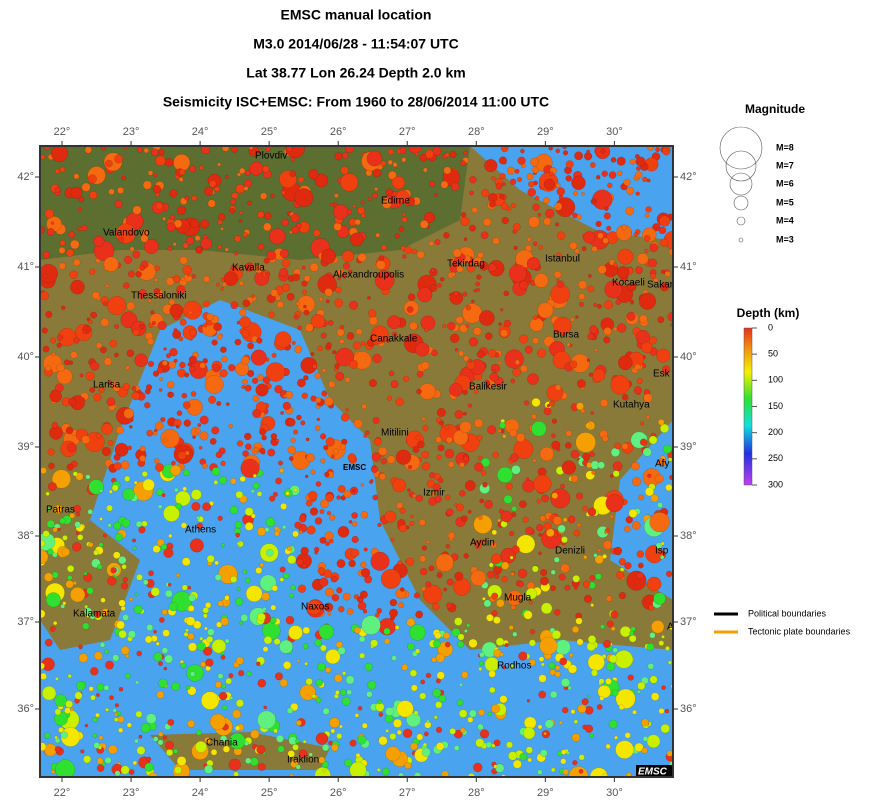 The image size is (873, 807). What do you see at coordinates (614, 132) in the screenshot?
I see `lon-tick-label: 30°` at bounding box center [614, 132].